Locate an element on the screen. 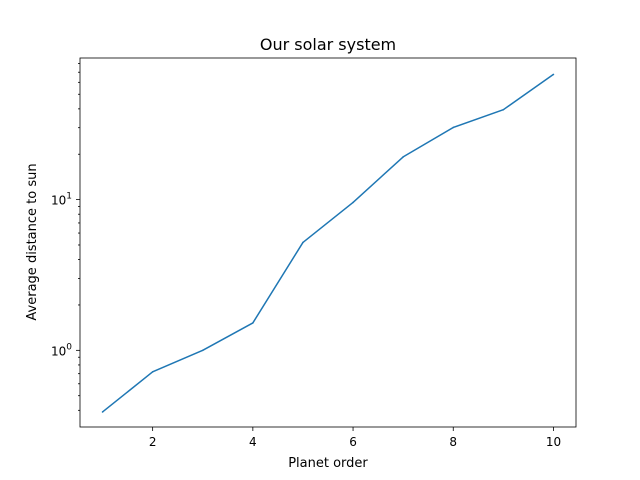 The width and height of the screenshot is (640, 480). y-tick-label: 10¹ is located at coordinates (61, 200).